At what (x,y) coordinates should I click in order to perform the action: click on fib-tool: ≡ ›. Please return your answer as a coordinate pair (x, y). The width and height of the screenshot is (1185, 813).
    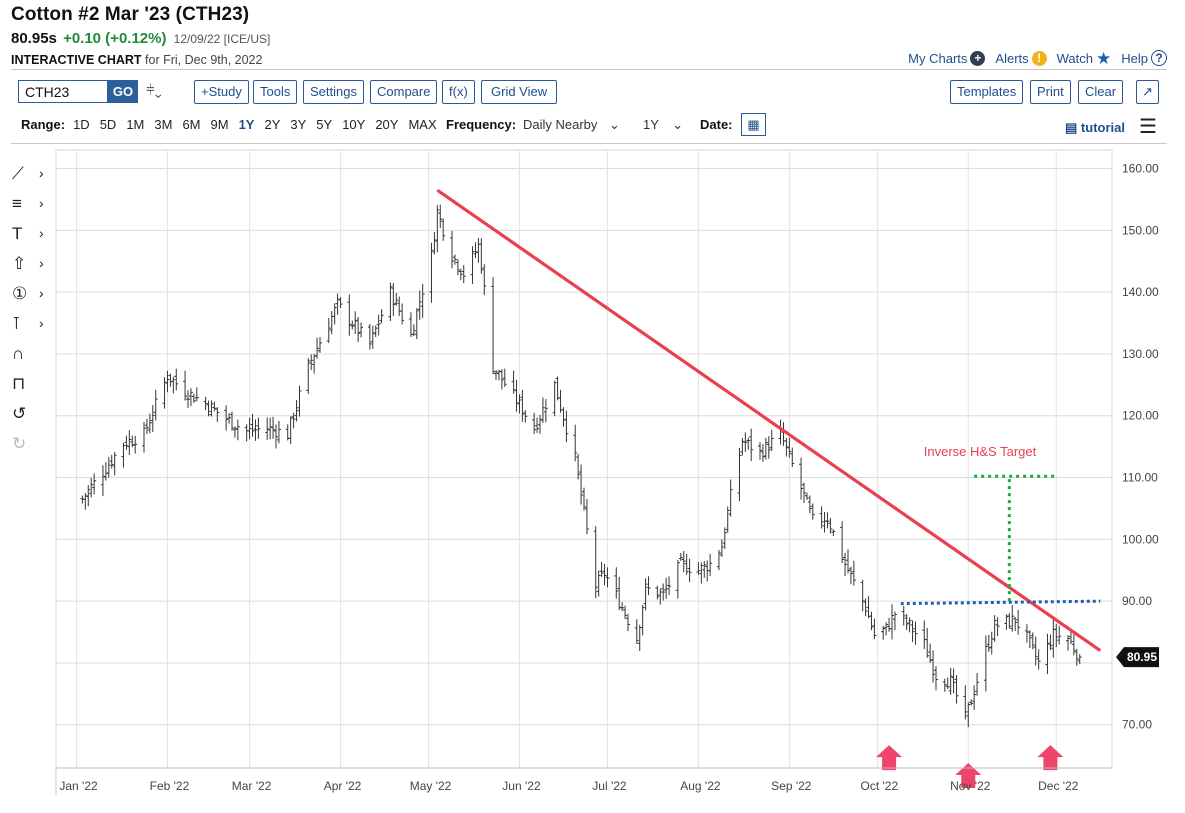
    Looking at the image, I should click on (32, 206).